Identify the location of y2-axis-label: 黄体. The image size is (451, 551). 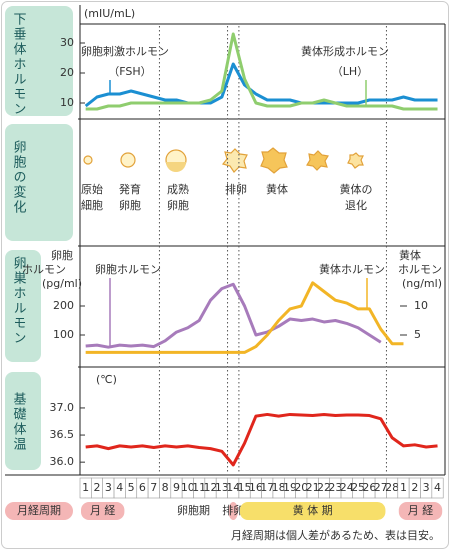
(410, 255).